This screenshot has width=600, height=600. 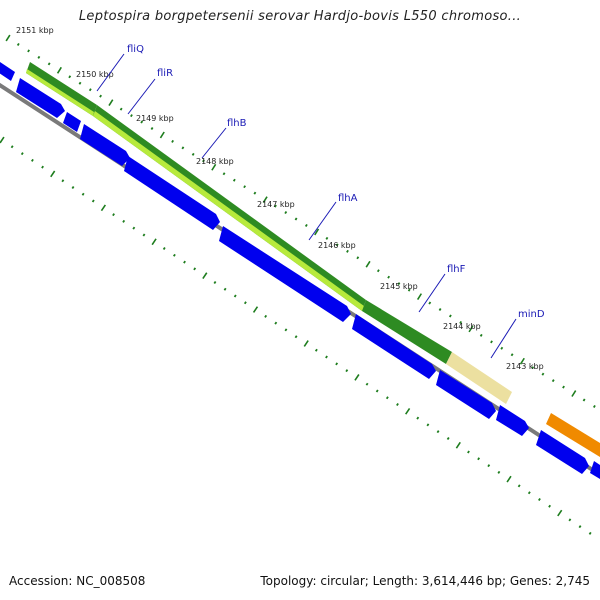 I want to click on gene-label-flhA: flhA, so click(x=348, y=198).